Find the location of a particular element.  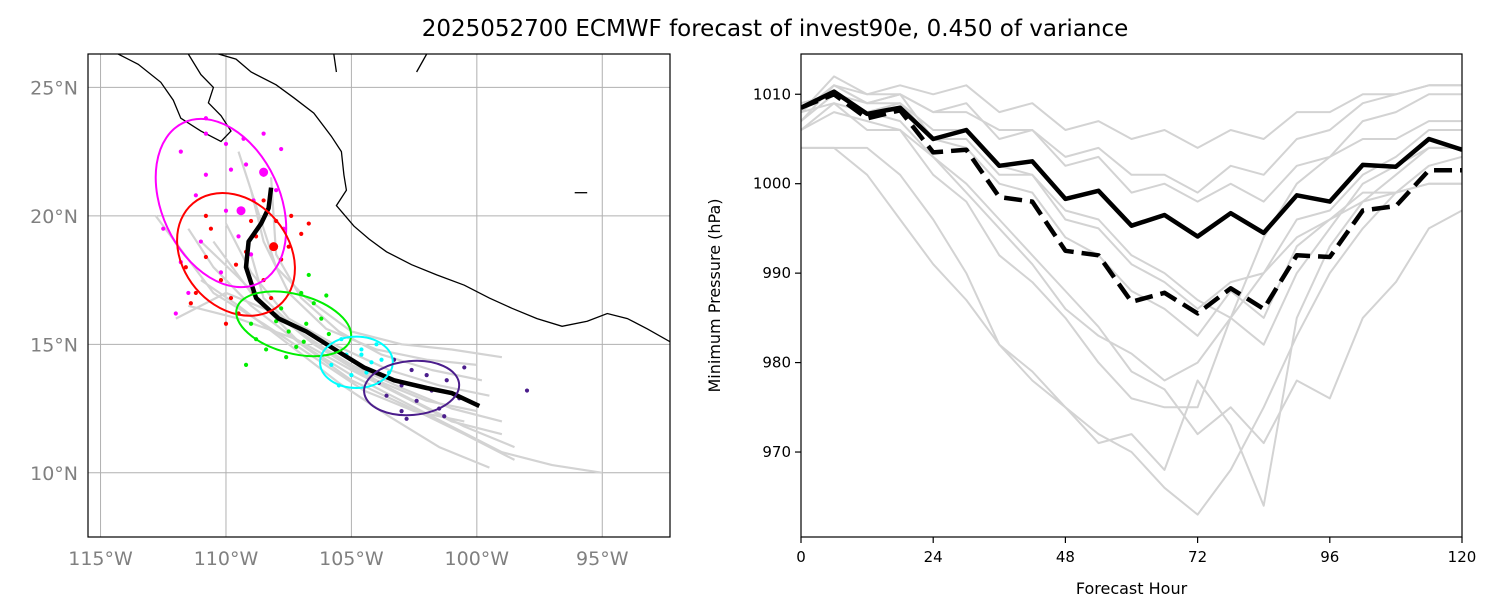

pressure-x-axis-label: Forecast Hour is located at coordinates (1132, 588).